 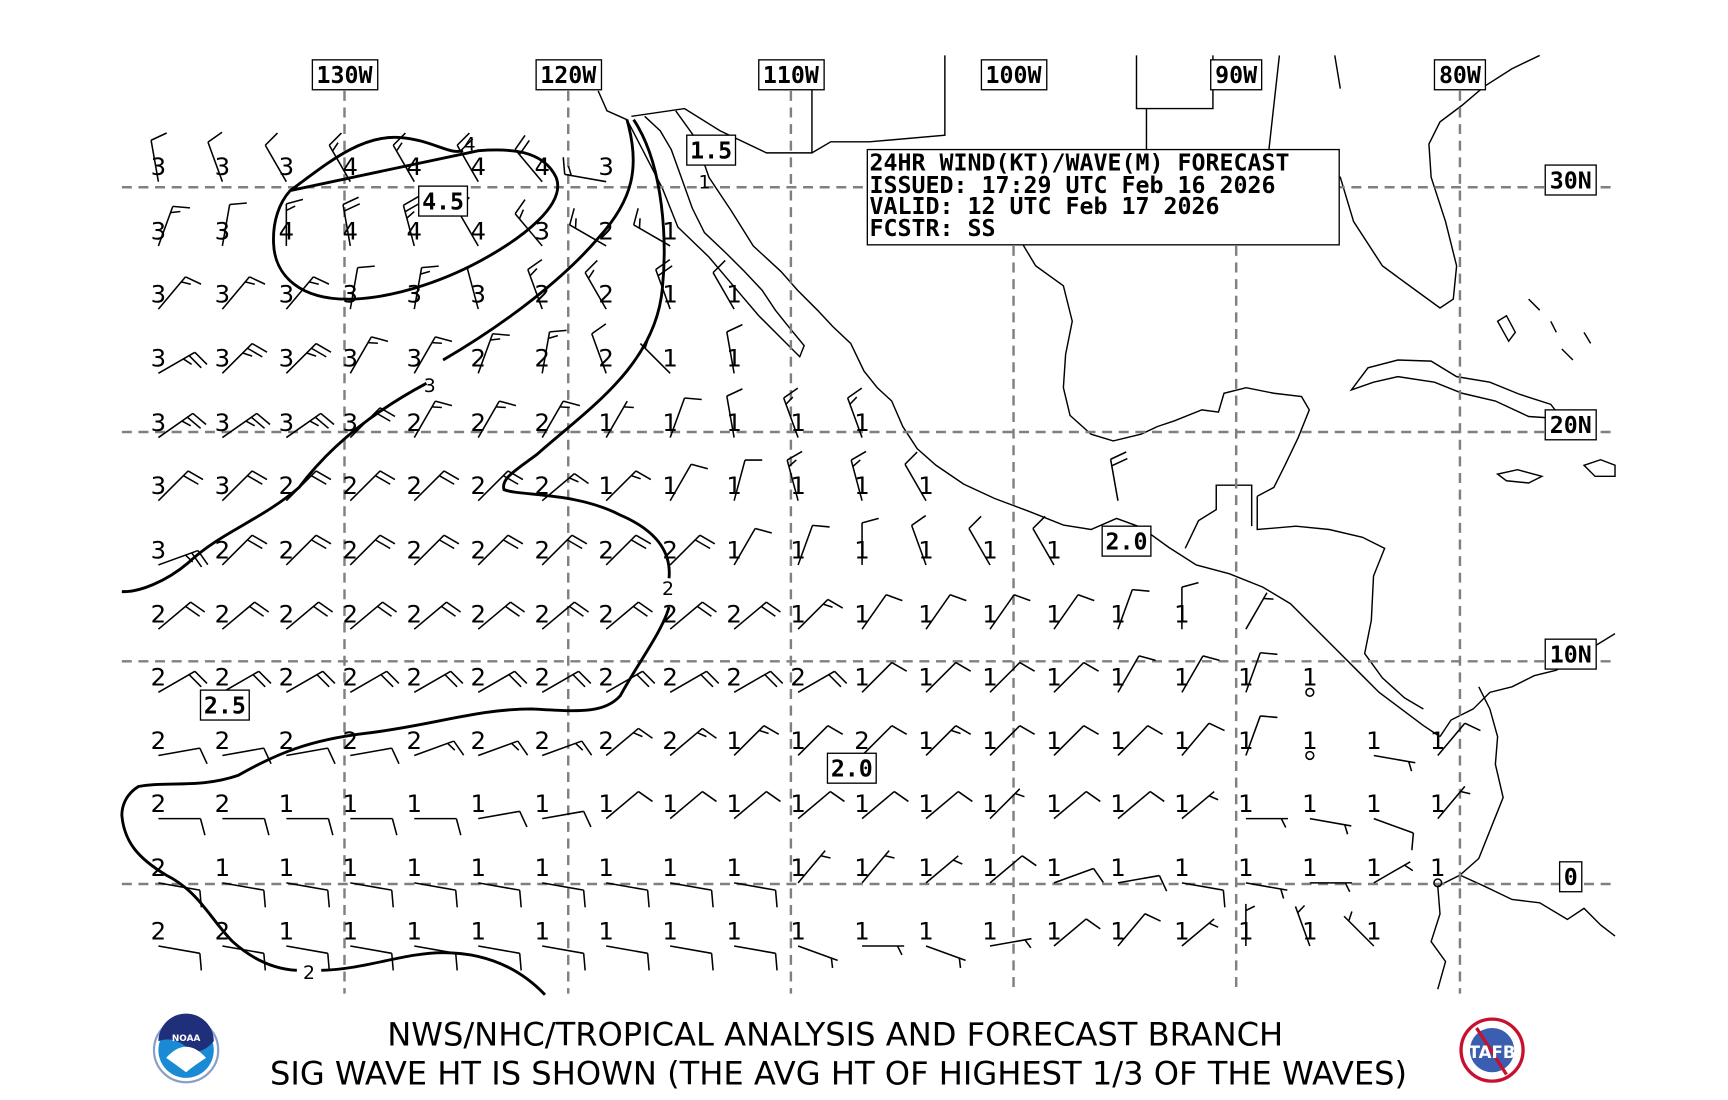 I want to click on contour-label: 3, so click(x=430, y=386).